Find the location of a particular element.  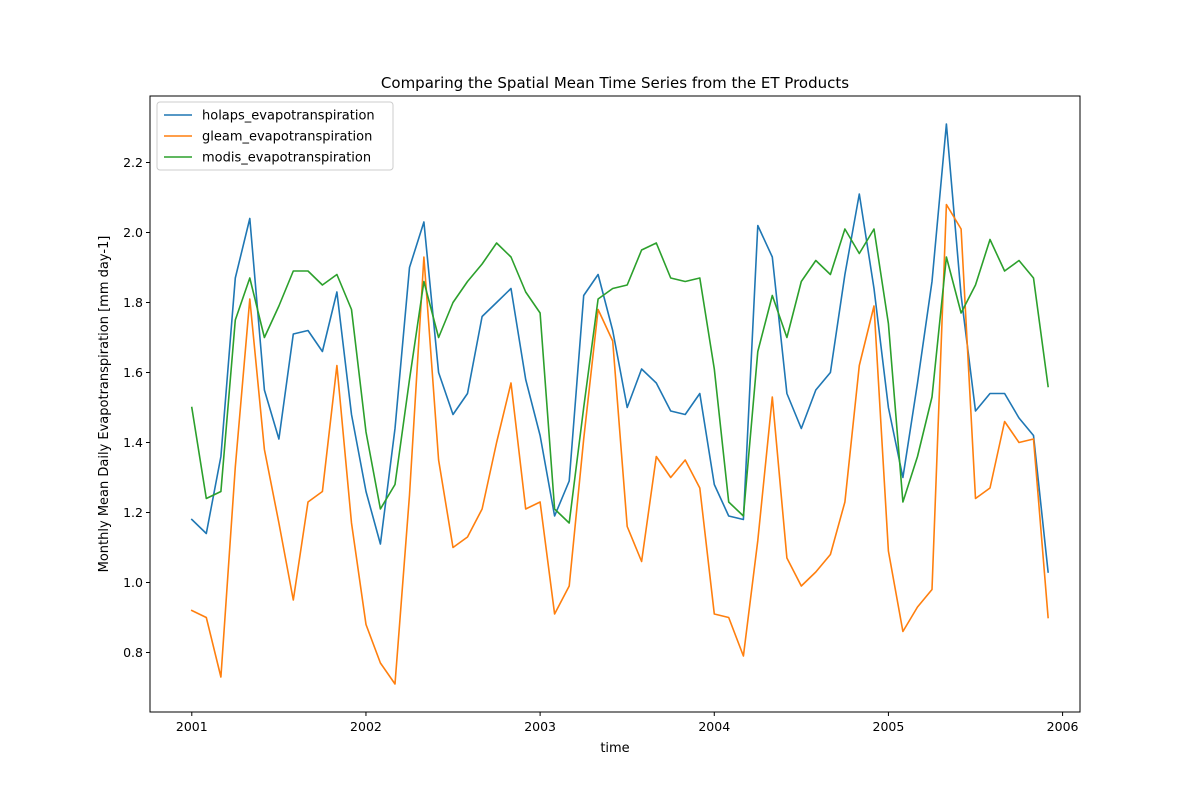

y-tick-label: 1.8 is located at coordinates (133, 302).